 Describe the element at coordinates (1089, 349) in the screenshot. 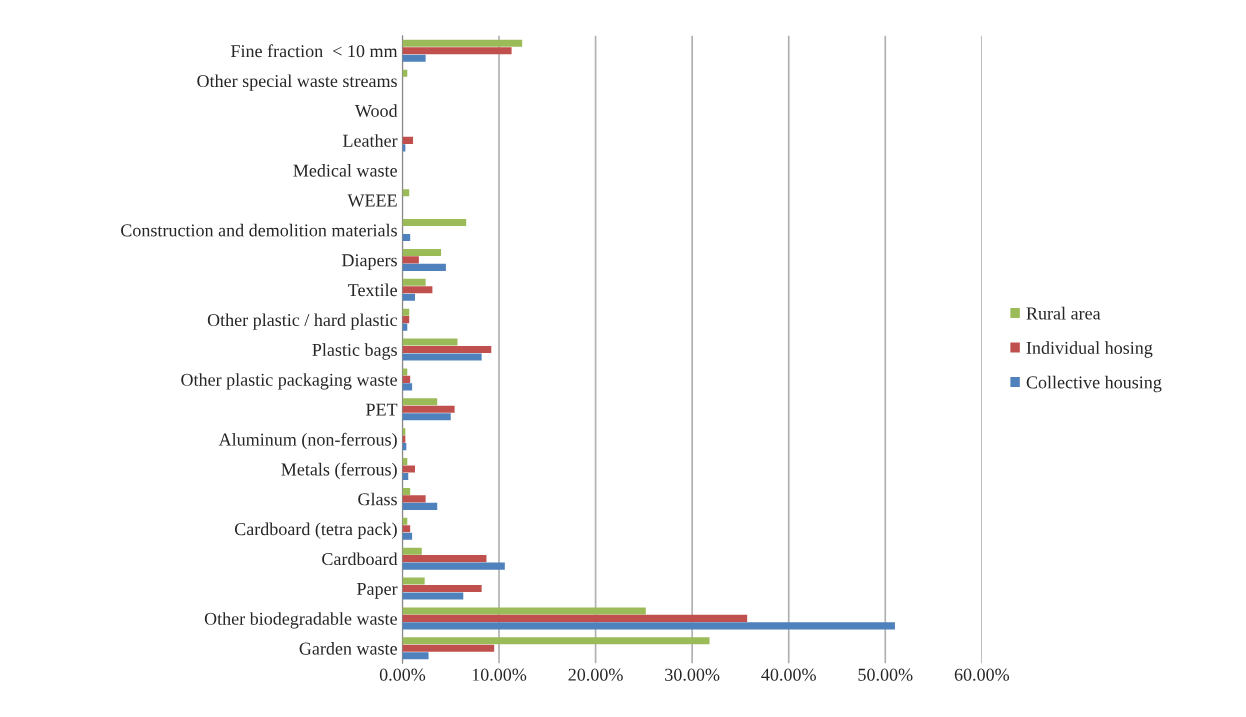

I see `legend-label: Individual hosing` at that location.